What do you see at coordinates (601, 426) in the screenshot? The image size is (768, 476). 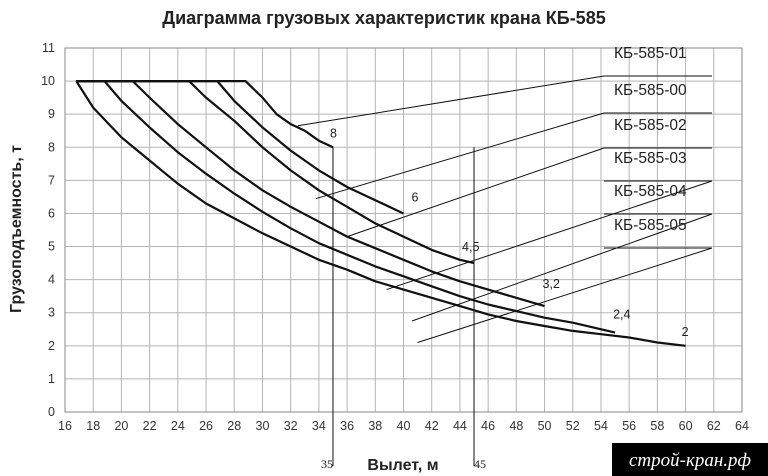 I see `x-tick-label-19: 54` at bounding box center [601, 426].